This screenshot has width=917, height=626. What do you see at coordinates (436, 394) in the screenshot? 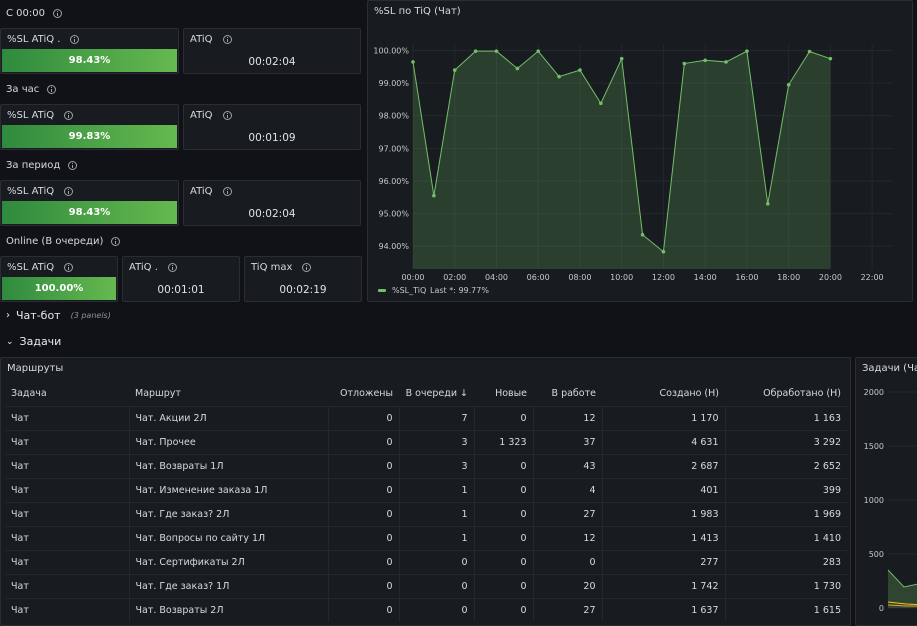
I see `col-header-in-queue: В очереди ↓` at bounding box center [436, 394].